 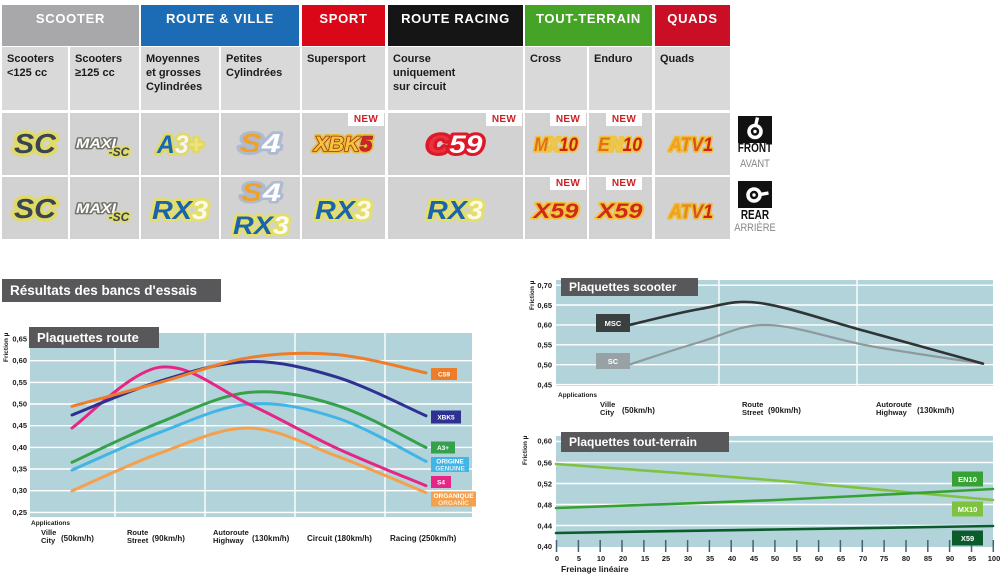 I want to click on svg-text: 0,52, so click(x=544, y=484).